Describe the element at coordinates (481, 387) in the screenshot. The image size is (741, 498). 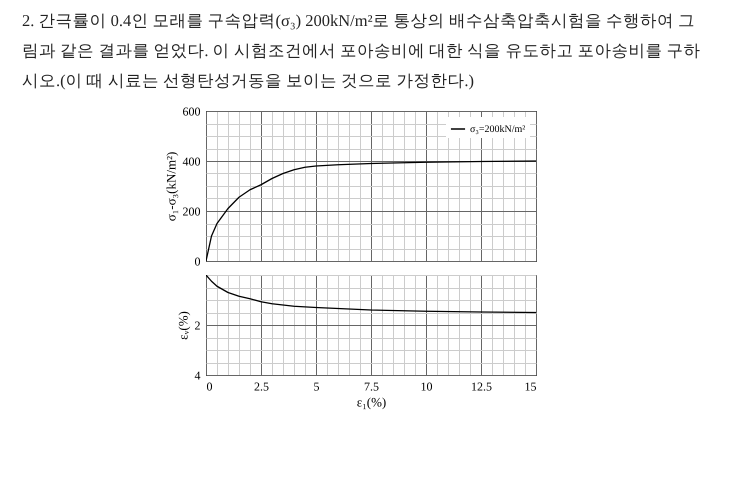
I see `x-tick-label: 12.5` at that location.